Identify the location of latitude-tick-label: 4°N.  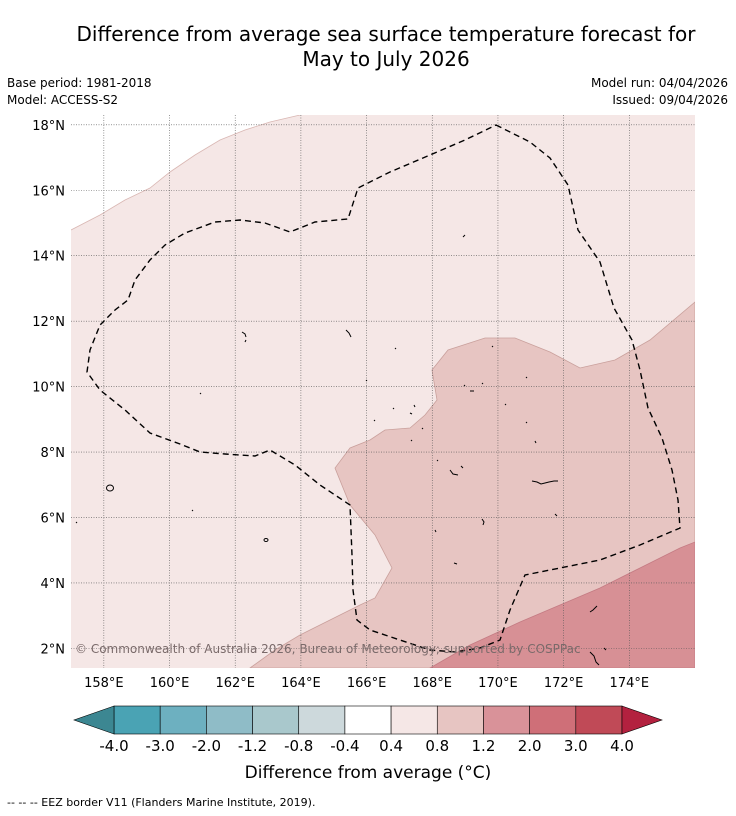
(53, 584).